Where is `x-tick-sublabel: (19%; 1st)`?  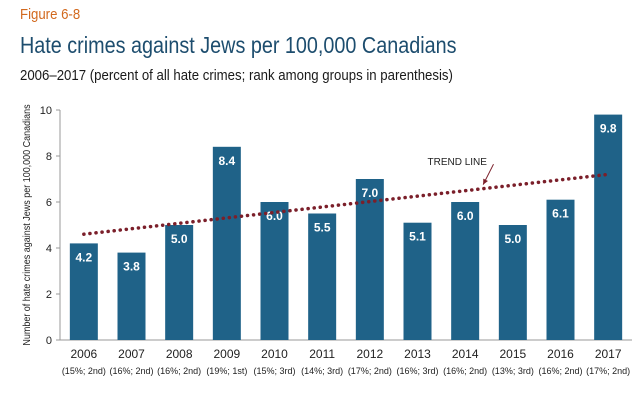 x-tick-sublabel: (19%; 1st) is located at coordinates (226, 371).